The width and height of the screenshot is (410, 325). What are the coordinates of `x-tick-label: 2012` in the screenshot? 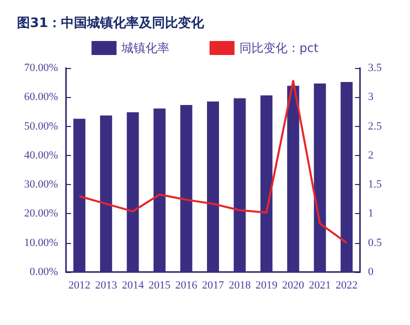 It's located at (79, 286).